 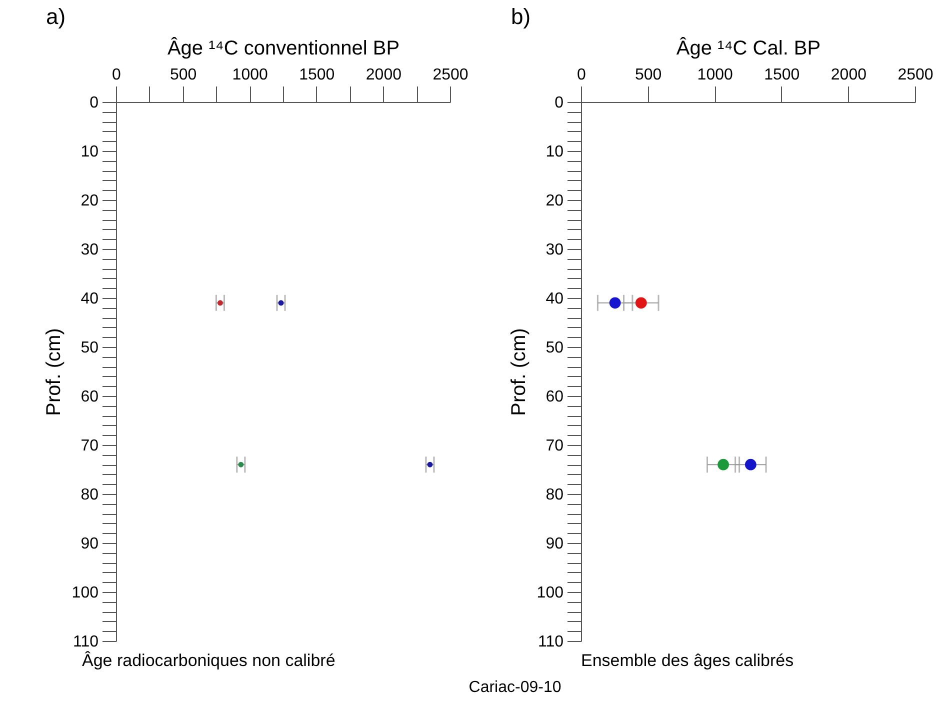 I want to click on x-axis-title: Âge ¹⁴C conventionnel BP, so click(x=283, y=48).